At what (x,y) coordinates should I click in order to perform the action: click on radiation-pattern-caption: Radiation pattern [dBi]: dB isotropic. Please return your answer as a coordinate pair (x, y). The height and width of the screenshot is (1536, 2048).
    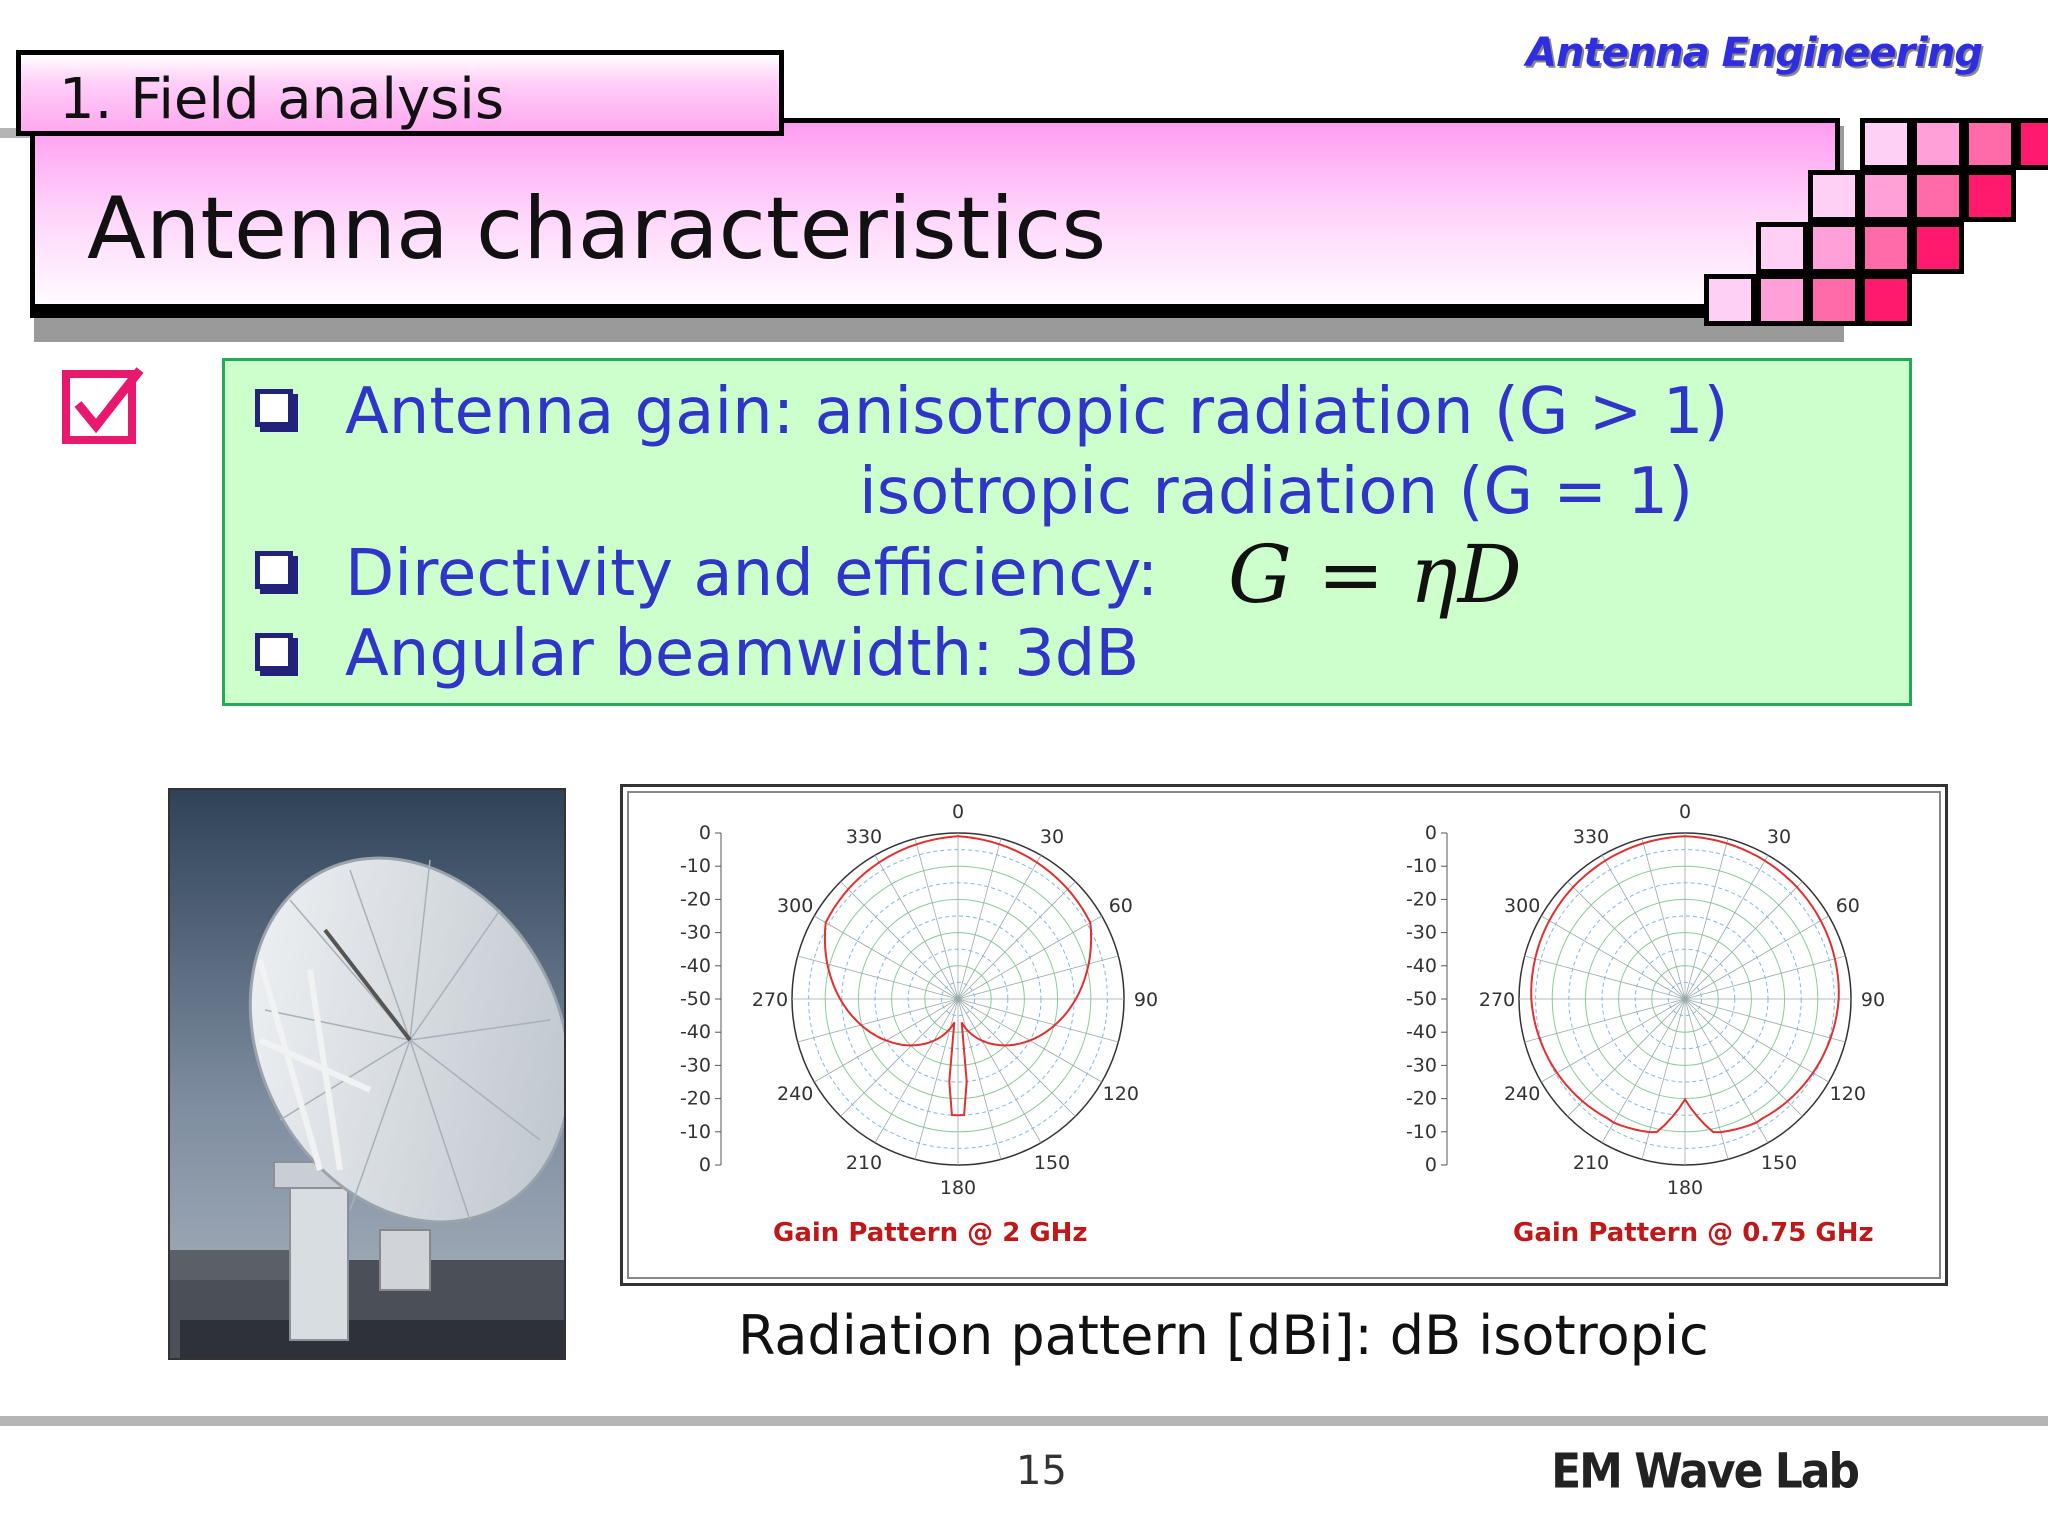
    Looking at the image, I should click on (1223, 1335).